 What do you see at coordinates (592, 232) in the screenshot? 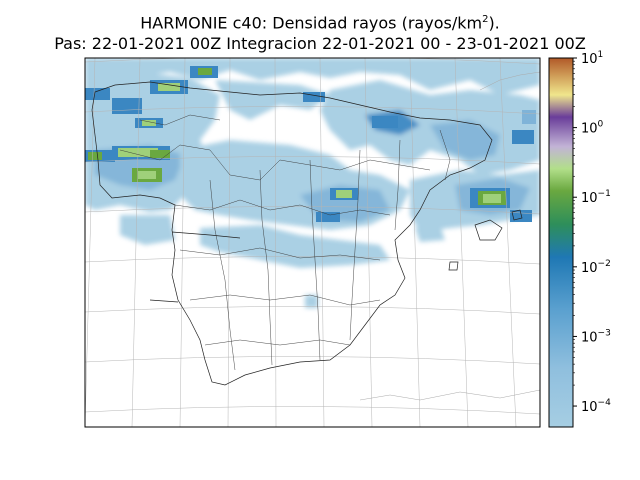
I see `colorbar-ticks: 10¹ 10⁰ 10⁻¹ 10⁻² 10⁻³ 10⁻⁴` at bounding box center [592, 232].